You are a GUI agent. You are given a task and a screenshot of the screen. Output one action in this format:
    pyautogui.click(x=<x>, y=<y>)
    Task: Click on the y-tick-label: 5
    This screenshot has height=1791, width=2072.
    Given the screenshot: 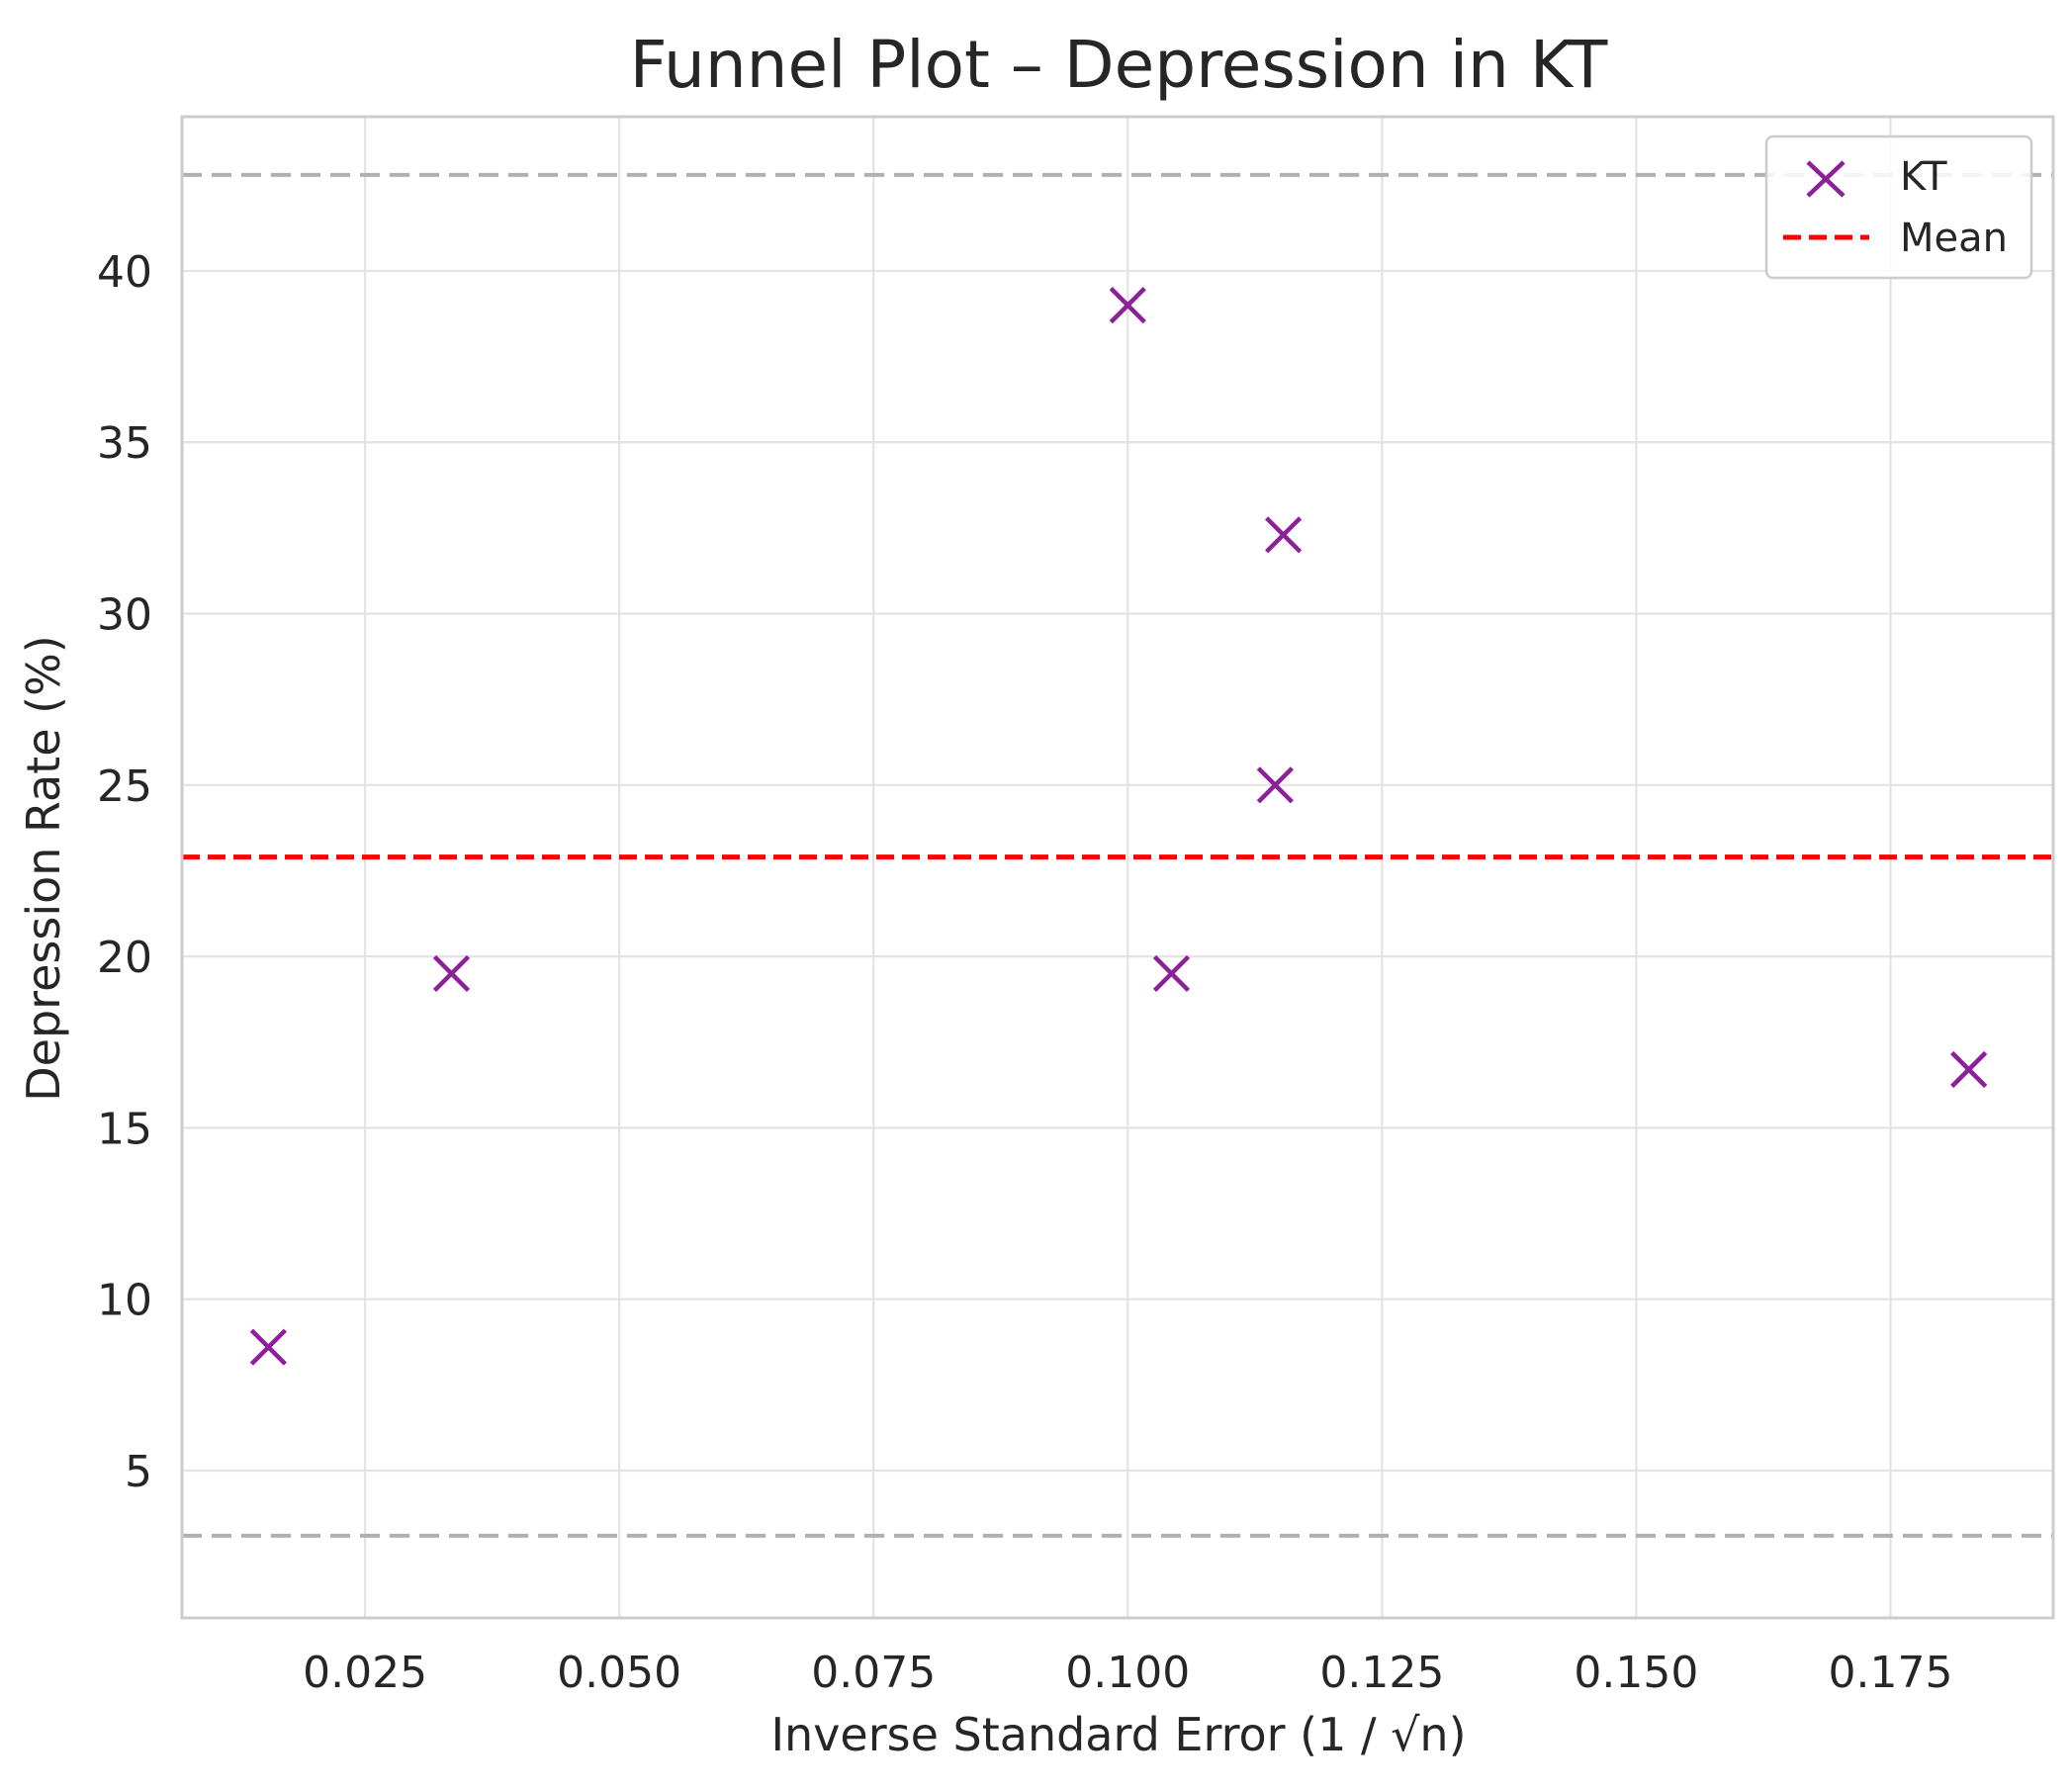 What is the action you would take?
    pyautogui.click(x=138, y=1472)
    